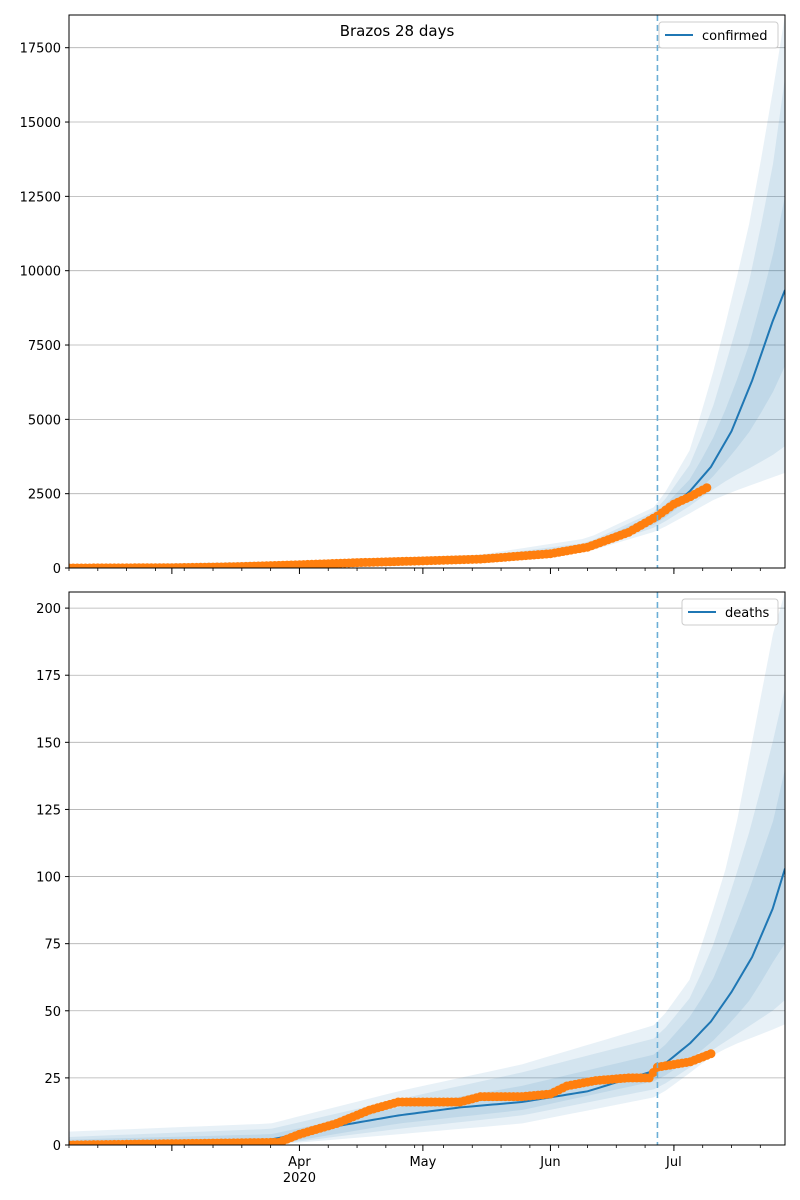  What do you see at coordinates (747, 613) in the screenshot?
I see `legend-label: deaths` at bounding box center [747, 613].